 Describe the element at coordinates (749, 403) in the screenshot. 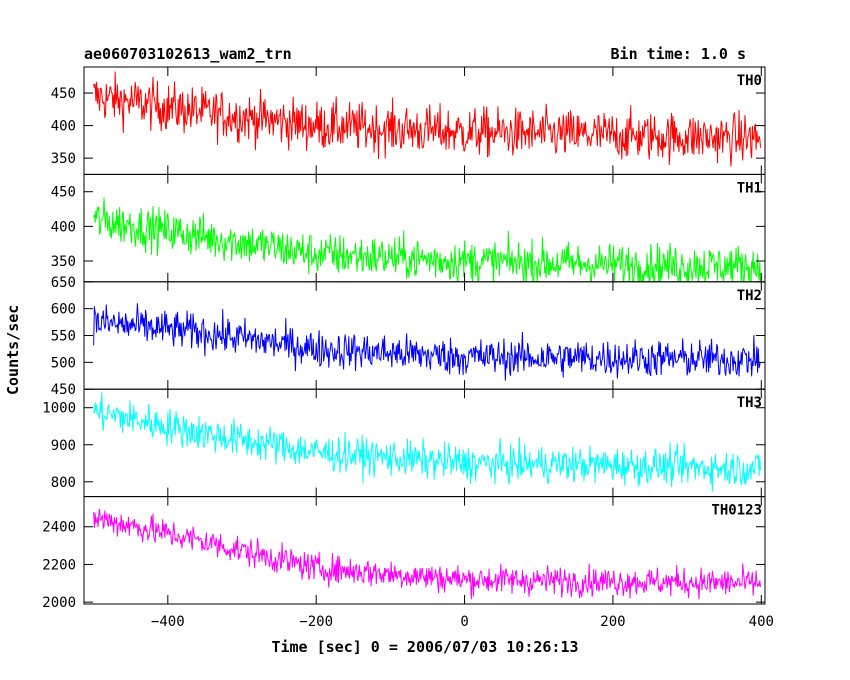

I see `panel-label-th3: TH3` at that location.